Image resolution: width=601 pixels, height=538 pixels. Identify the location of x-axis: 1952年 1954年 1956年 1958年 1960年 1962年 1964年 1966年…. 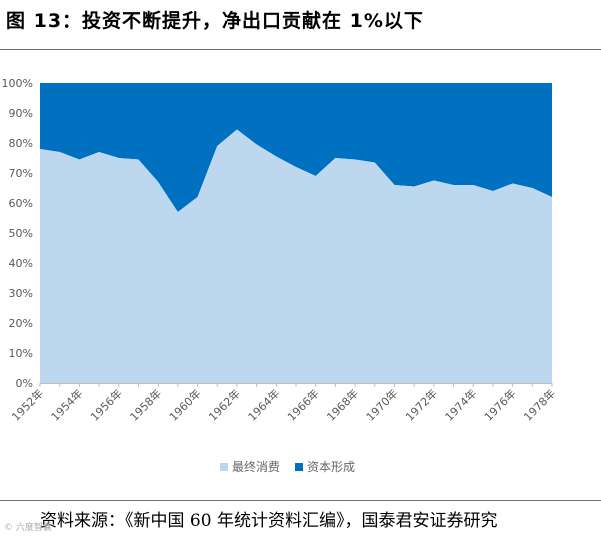
(283, 403).